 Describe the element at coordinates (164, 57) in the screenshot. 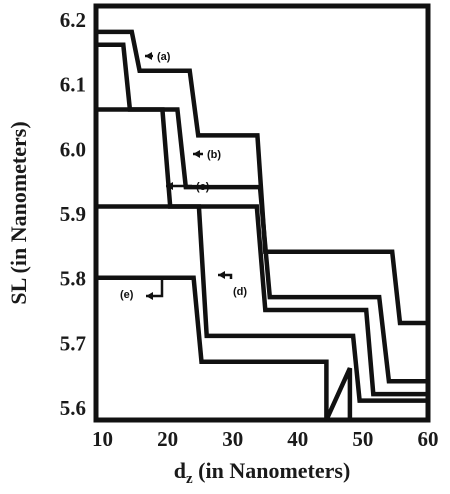

I see `annotation-a-label: (a)` at that location.